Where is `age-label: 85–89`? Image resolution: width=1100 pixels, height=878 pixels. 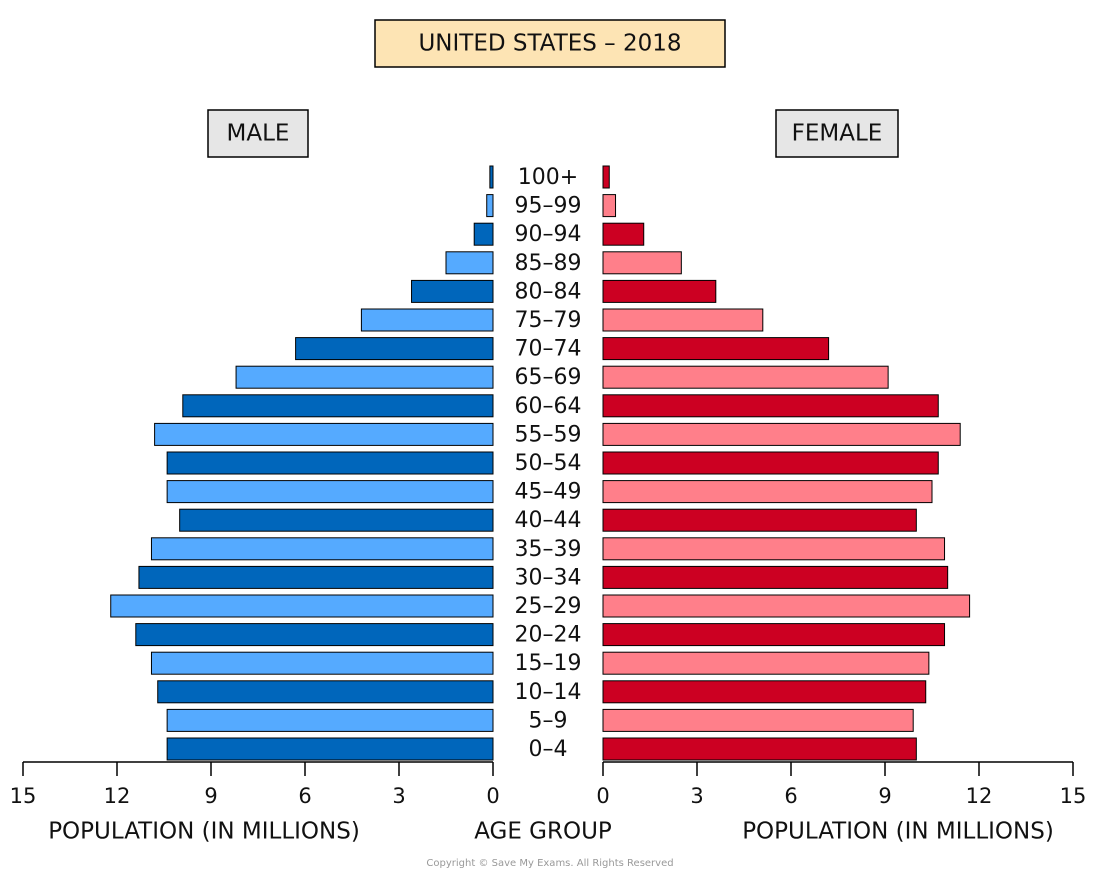 age-label: 85–89 is located at coordinates (548, 263).